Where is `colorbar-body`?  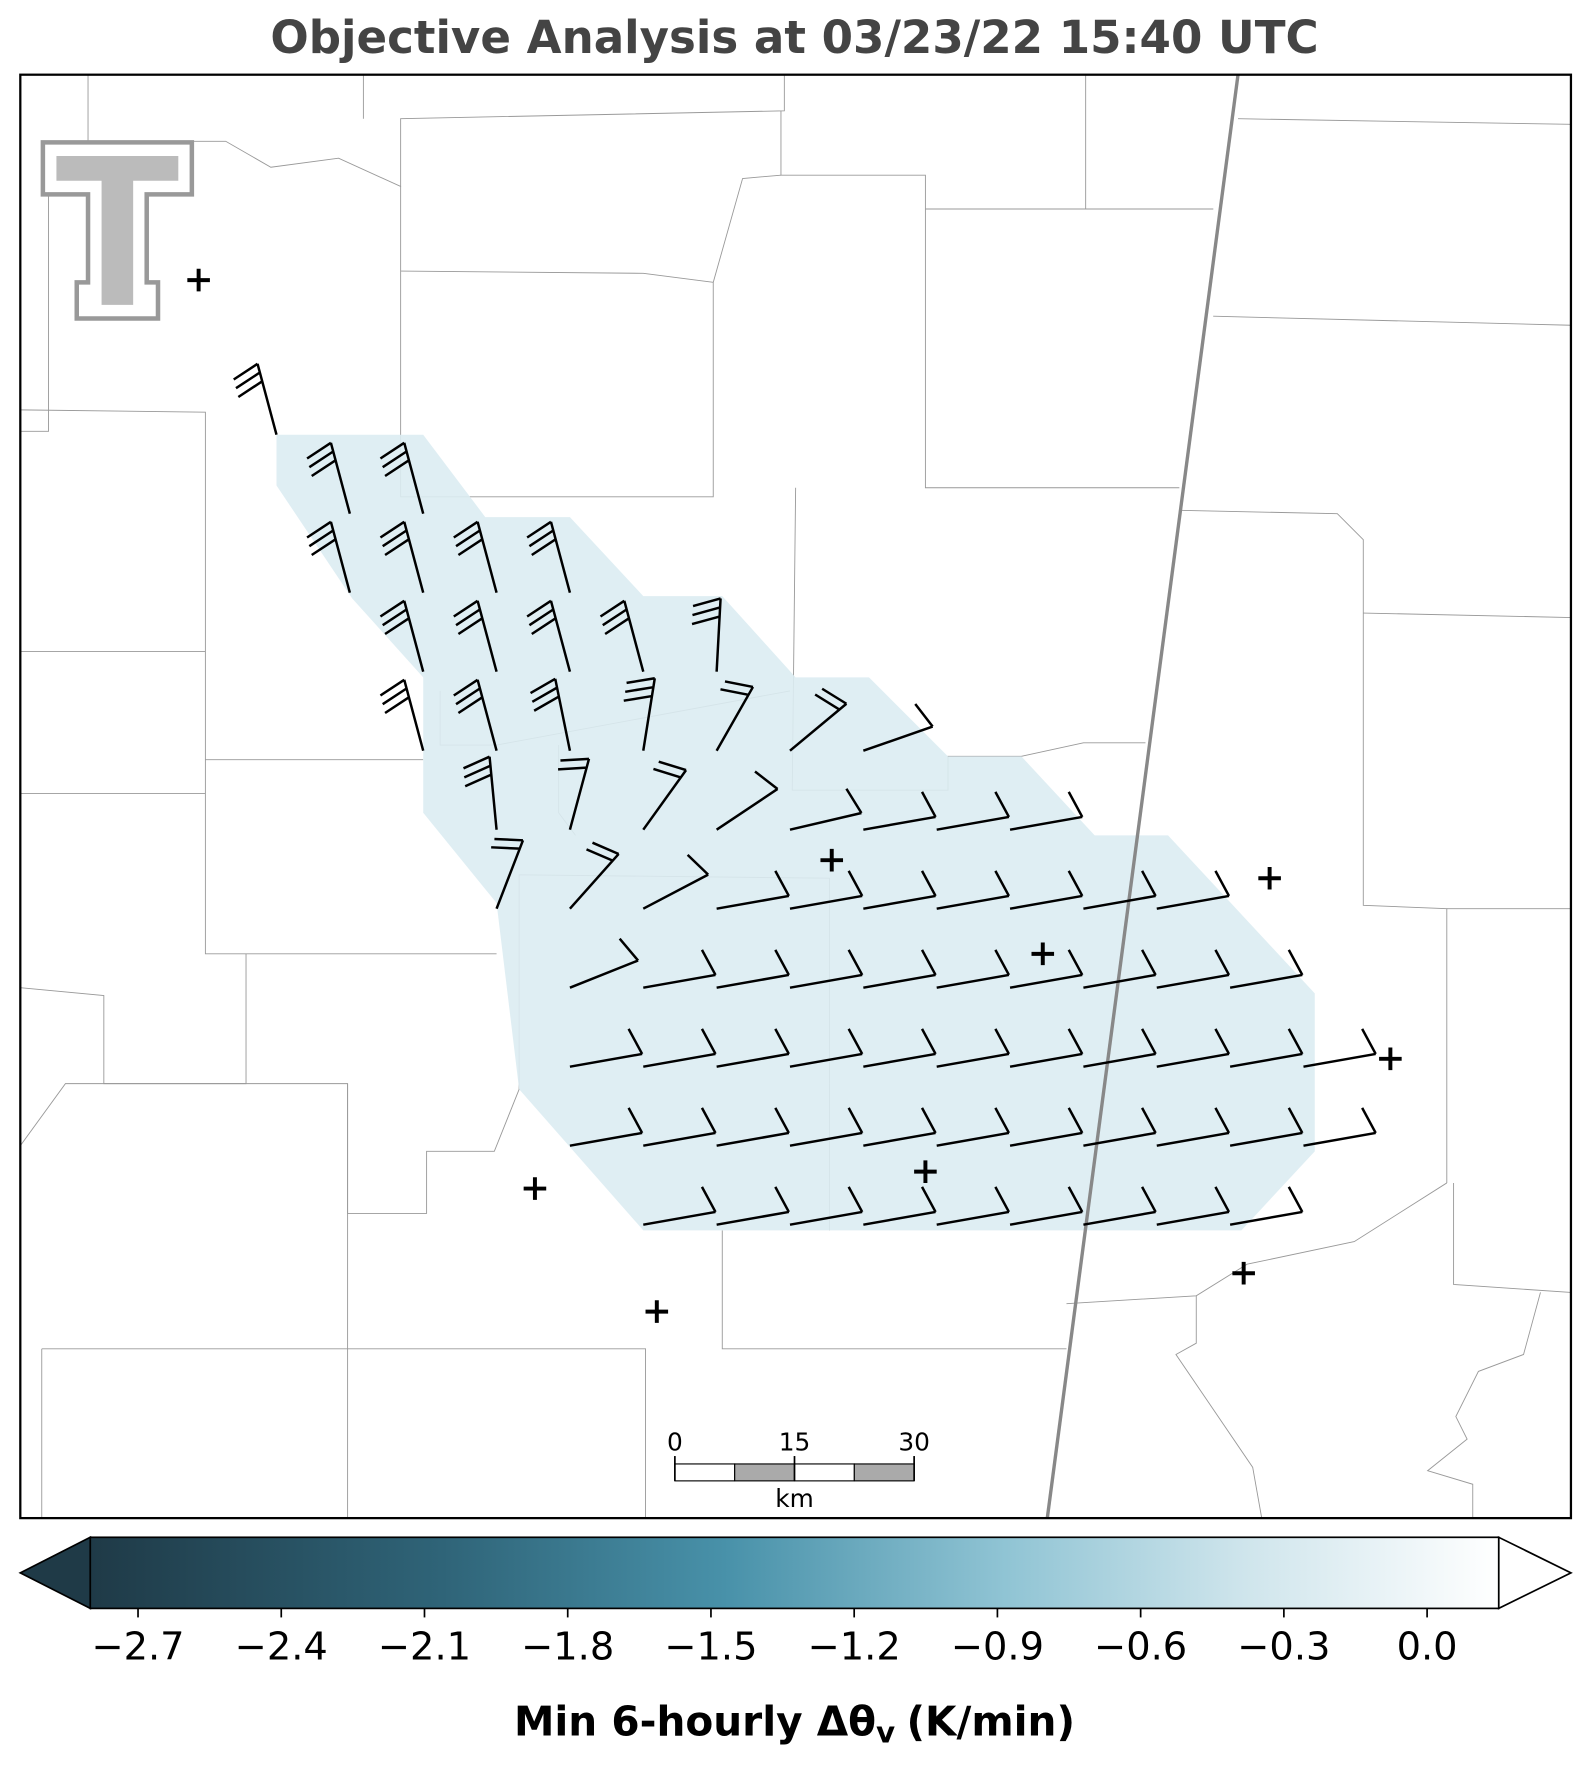 colorbar-body is located at coordinates (794, 1573).